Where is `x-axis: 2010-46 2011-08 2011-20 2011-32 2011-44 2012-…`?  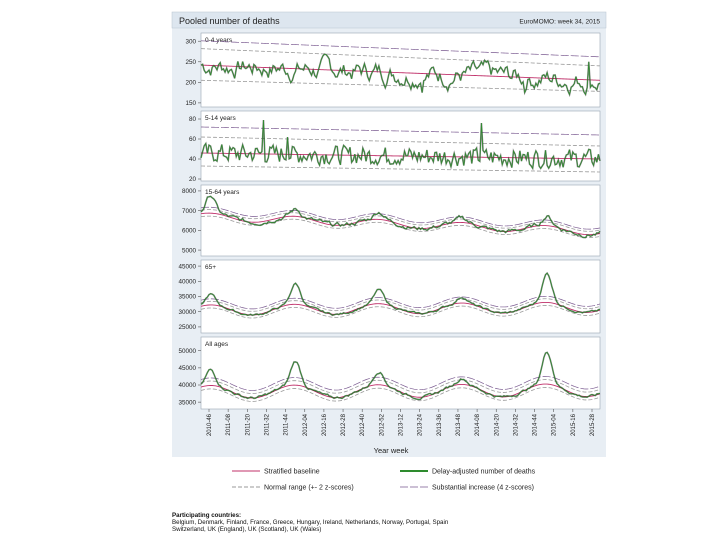 x-axis: 2010-46 2011-08 2011-20 2011-32 2011-44 2012-… is located at coordinates (401, 422).